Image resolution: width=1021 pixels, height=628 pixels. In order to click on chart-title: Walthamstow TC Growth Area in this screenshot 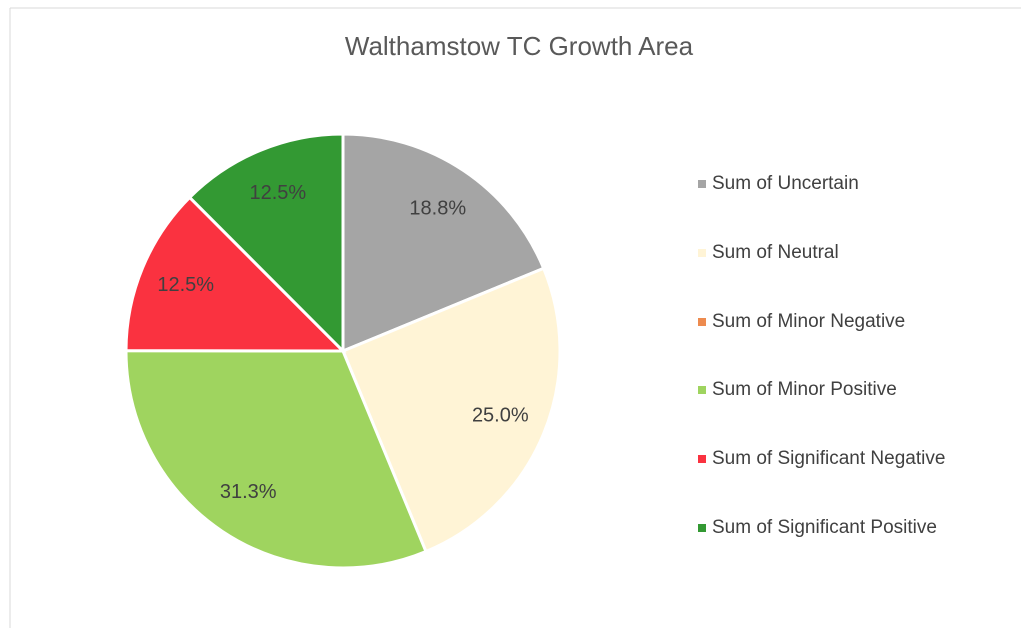, I will do `click(519, 46)`.